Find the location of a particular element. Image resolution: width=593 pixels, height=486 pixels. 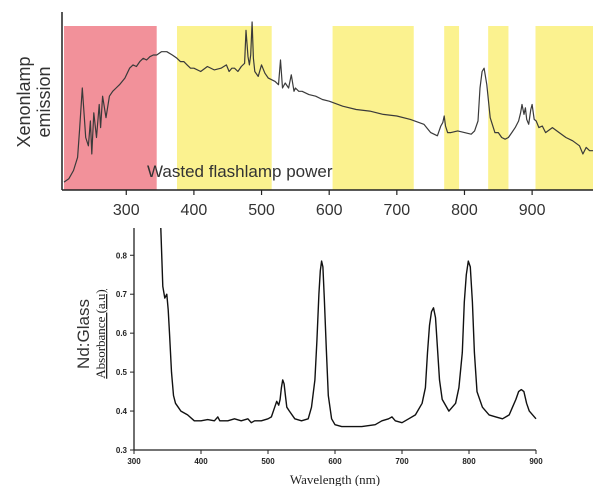

bottom-x-ticks: 300 400 500 600 700 800 900 is located at coordinates (335, 458).